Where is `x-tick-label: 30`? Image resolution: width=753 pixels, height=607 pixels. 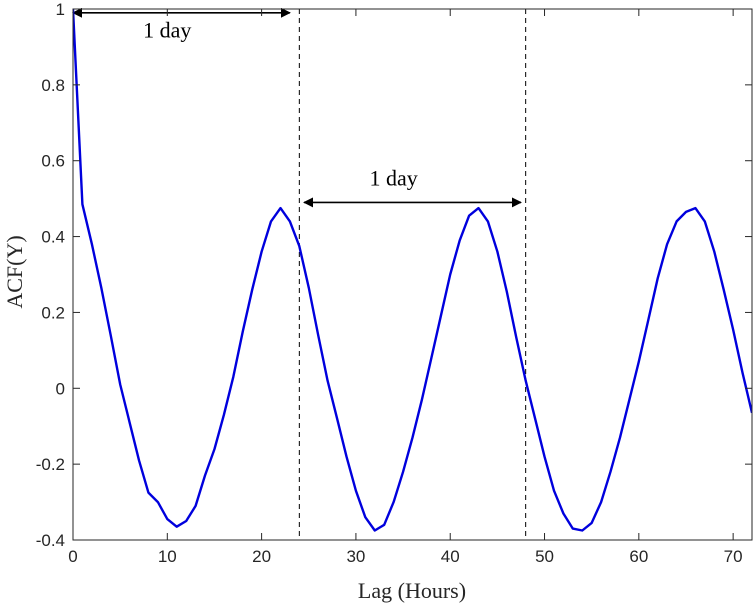 x-tick-label: 30 is located at coordinates (355, 556).